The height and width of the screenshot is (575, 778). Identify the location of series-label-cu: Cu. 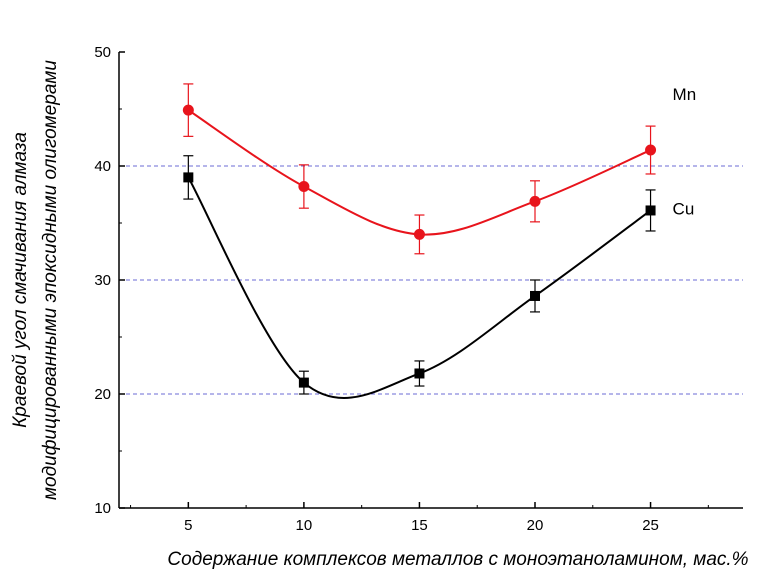
(684, 208).